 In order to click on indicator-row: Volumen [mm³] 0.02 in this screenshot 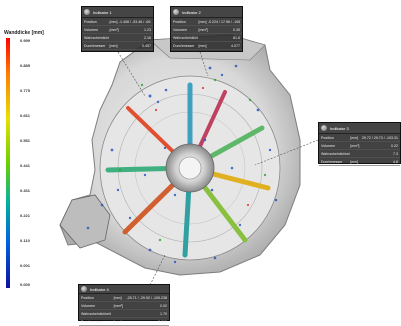, I will do `click(124, 306)`.